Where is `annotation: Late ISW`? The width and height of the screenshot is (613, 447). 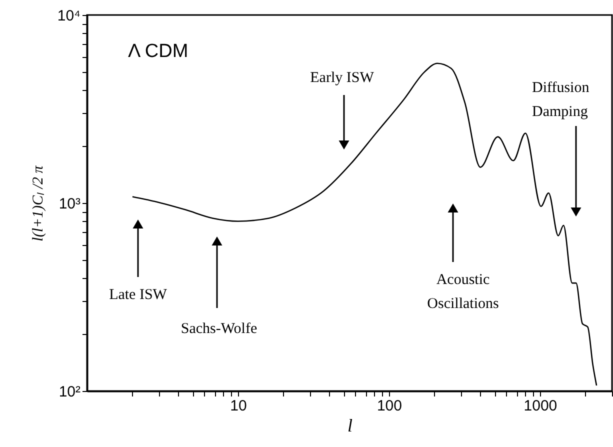 annotation: Late ISW is located at coordinates (138, 295).